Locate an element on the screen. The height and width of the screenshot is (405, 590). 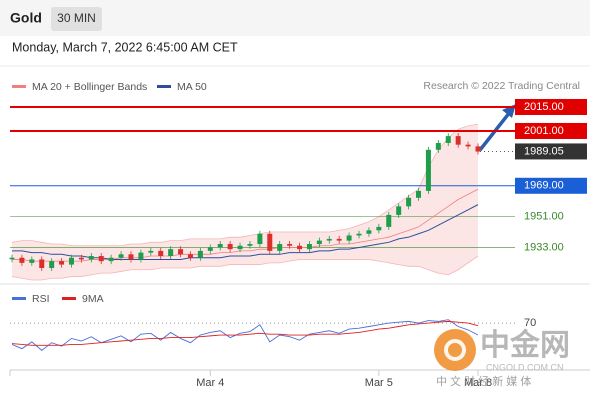
level-label: 2015.00 is located at coordinates (544, 107).